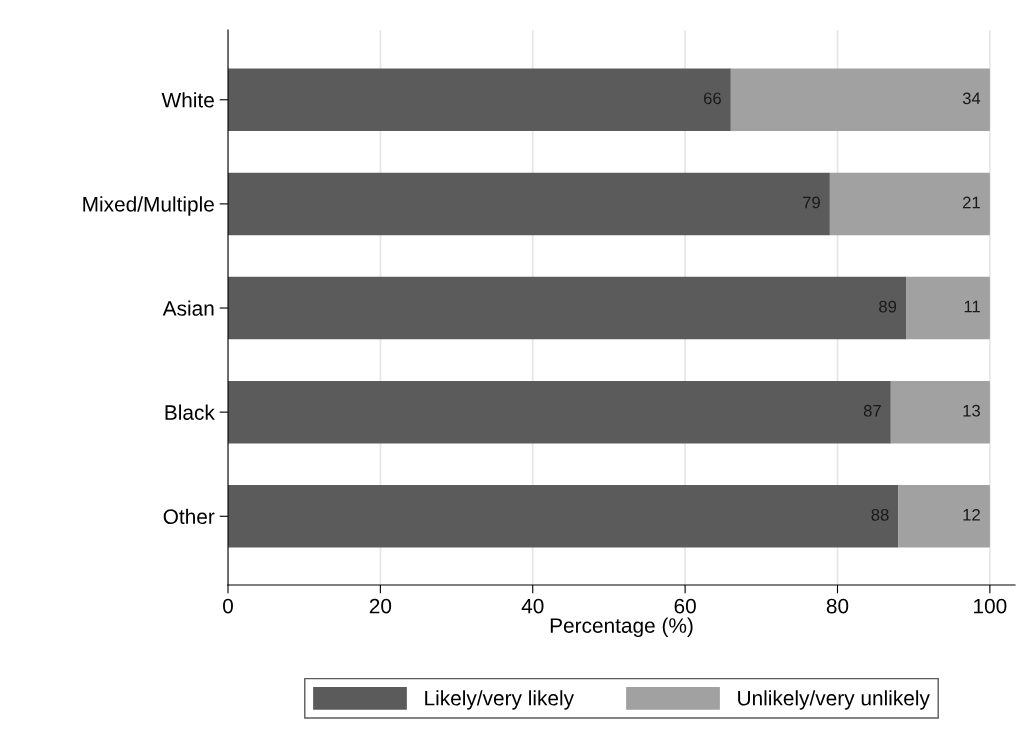 The image size is (1029, 748). I want to click on y-tick-label: Black, so click(190, 412).